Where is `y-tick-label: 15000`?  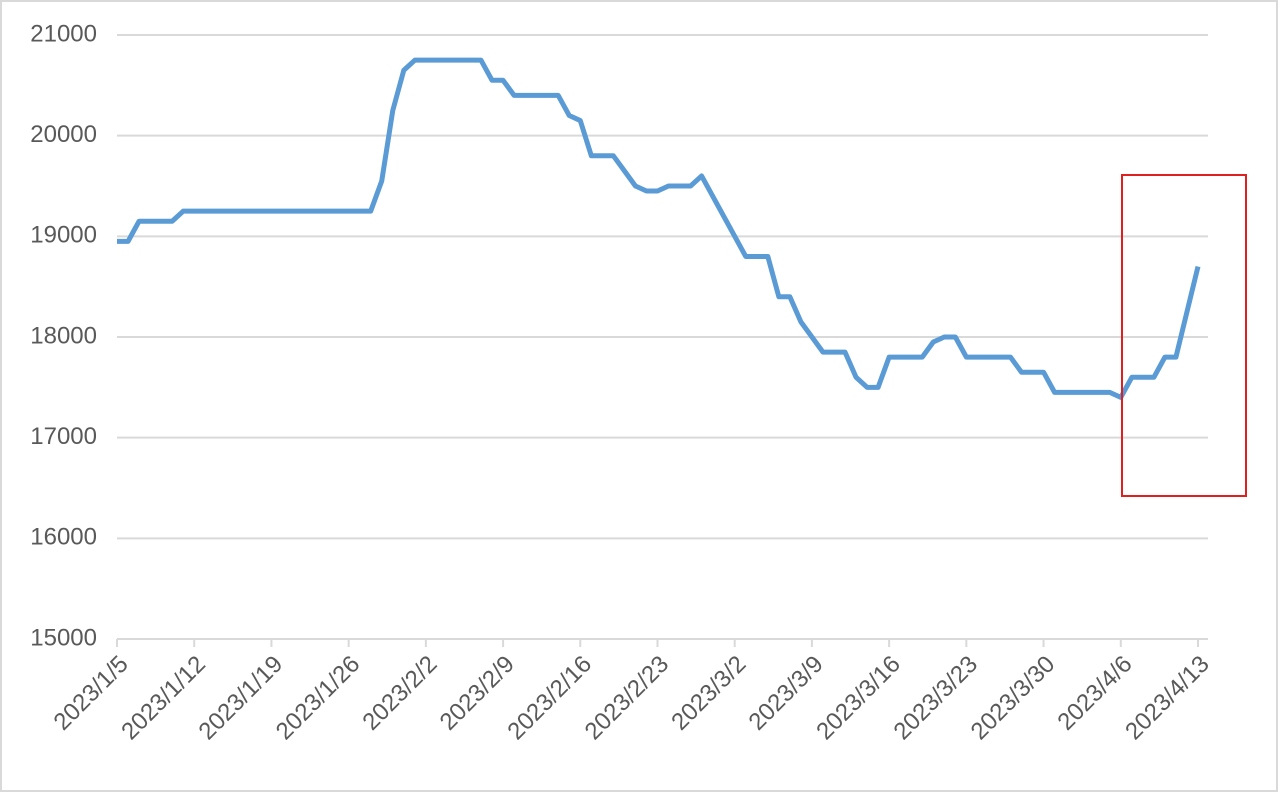
y-tick-label: 15000 is located at coordinates (63, 637).